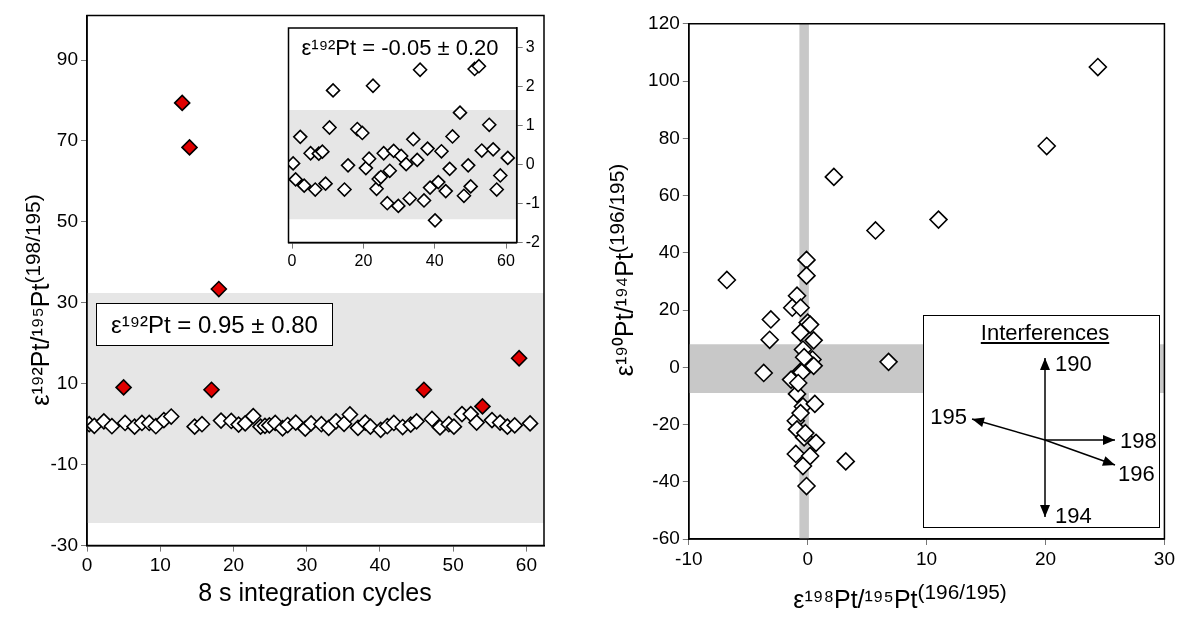  Describe the element at coordinates (1045, 332) in the screenshot. I see `annotation: Interferences` at that location.